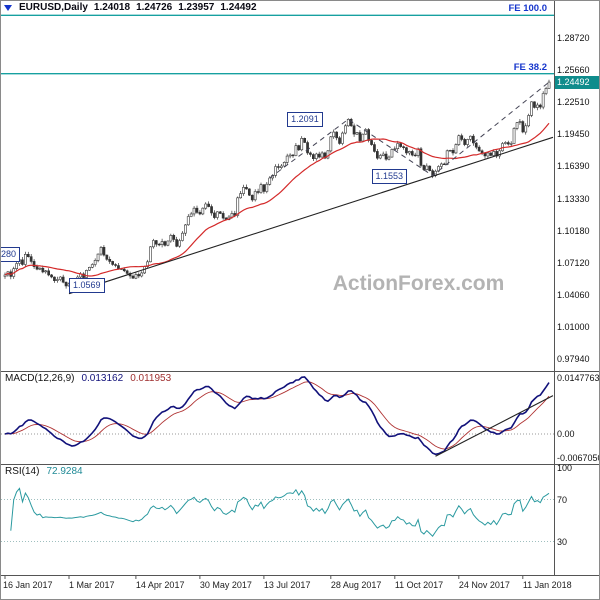 This screenshot has height=600, width=600. What do you see at coordinates (527, 9) in the screenshot?
I see `fib-extension-100-label: FE 100.0` at bounding box center [527, 9].